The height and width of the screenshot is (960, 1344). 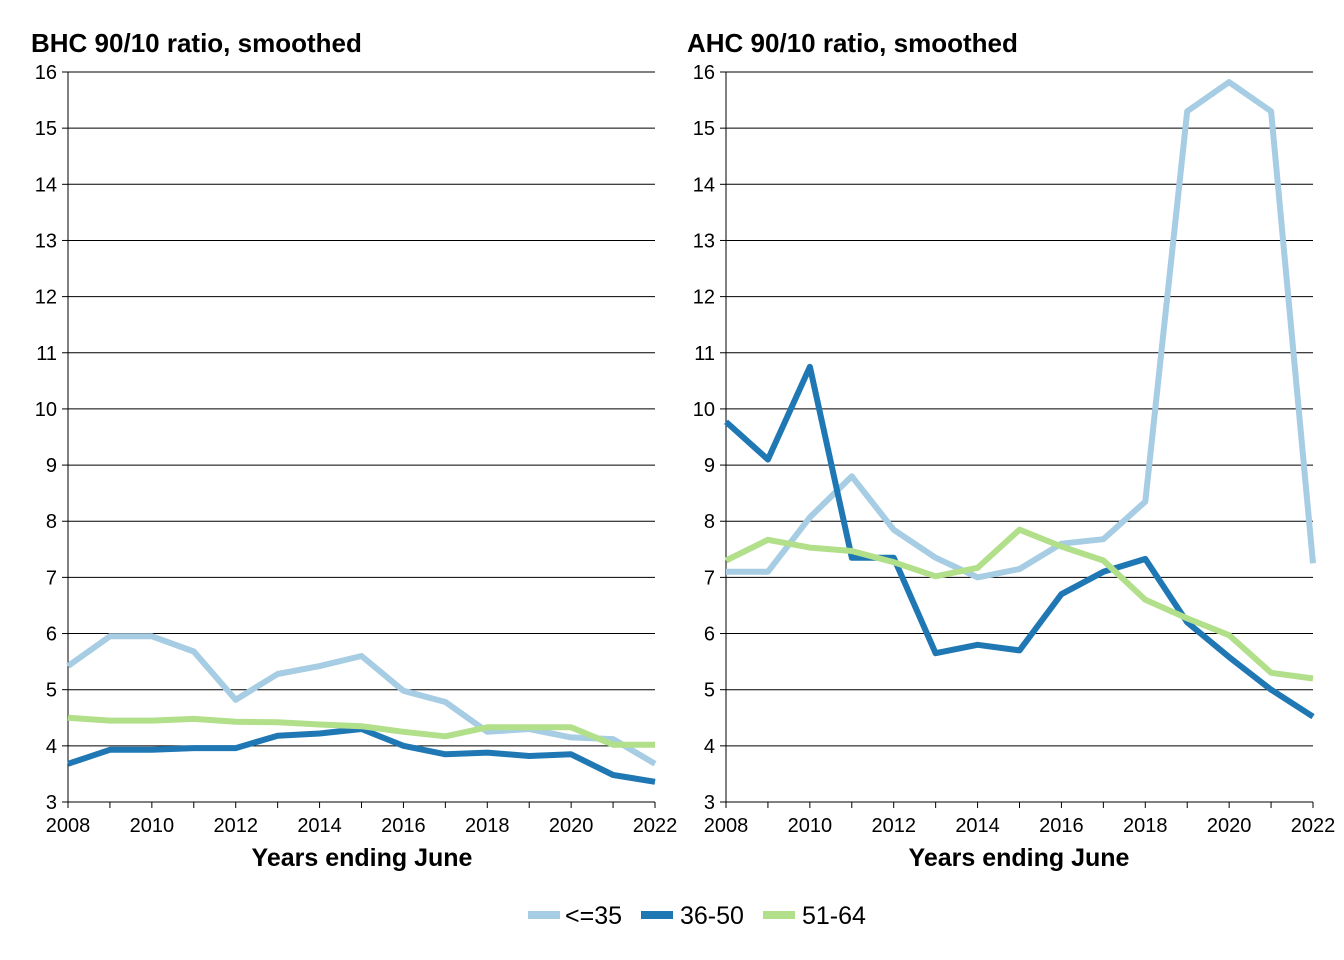 I want to click on bhc-y-tick-label-13: 13, so click(x=46, y=241).